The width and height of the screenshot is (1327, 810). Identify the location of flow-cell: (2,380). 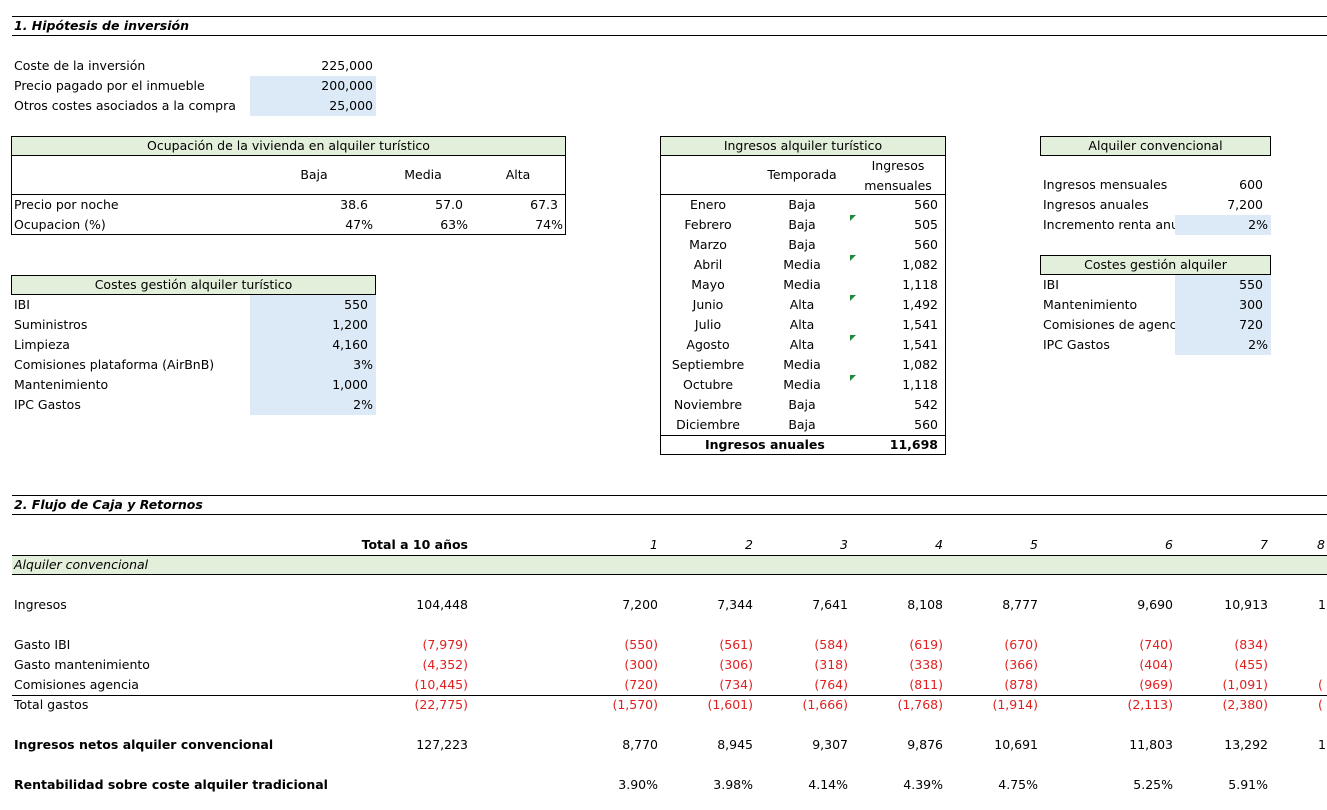
(1245, 704).